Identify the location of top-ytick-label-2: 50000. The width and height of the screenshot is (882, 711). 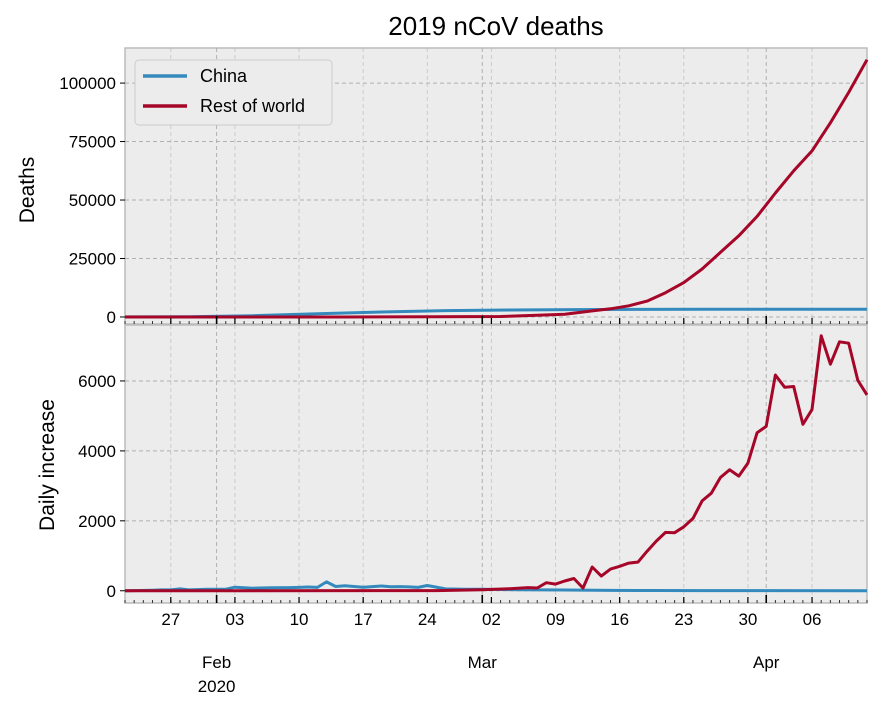
(92, 200).